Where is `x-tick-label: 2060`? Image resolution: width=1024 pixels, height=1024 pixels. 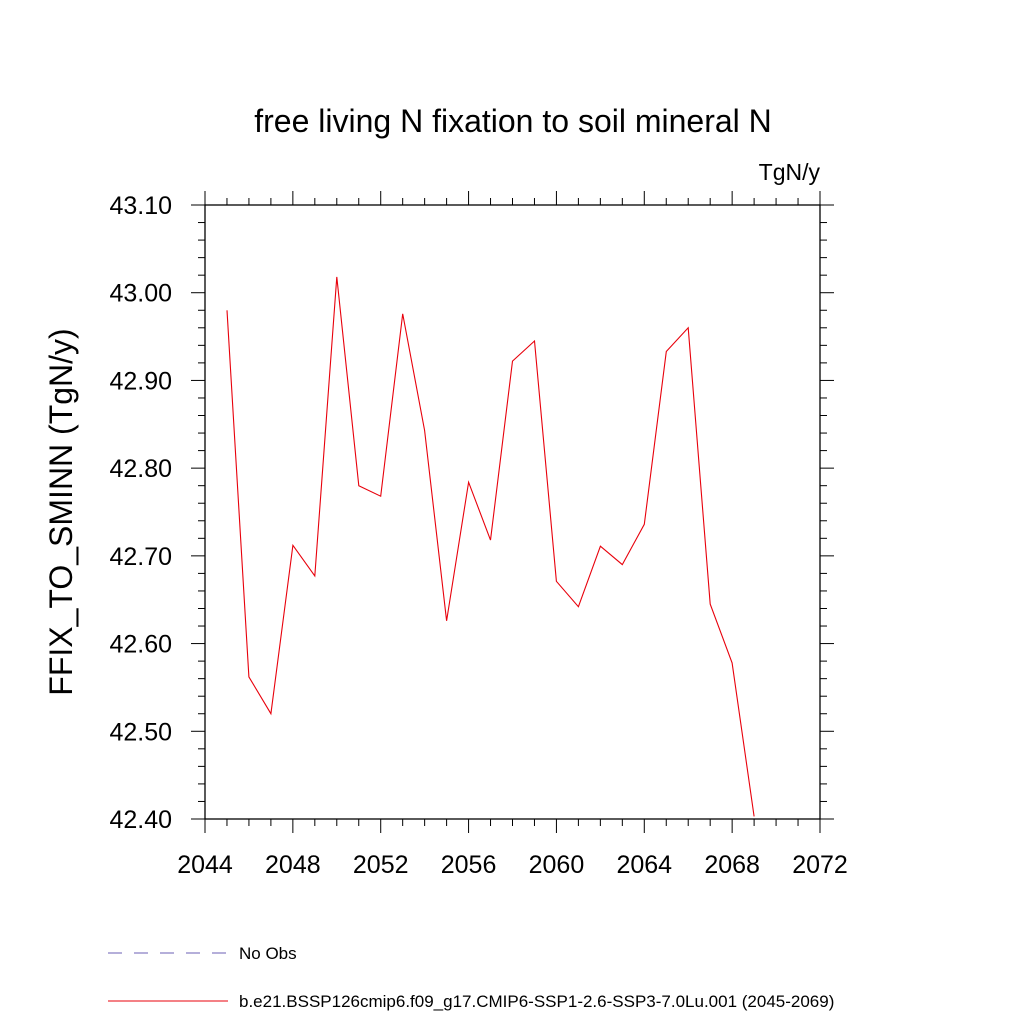
x-tick-label: 2060 is located at coordinates (557, 865).